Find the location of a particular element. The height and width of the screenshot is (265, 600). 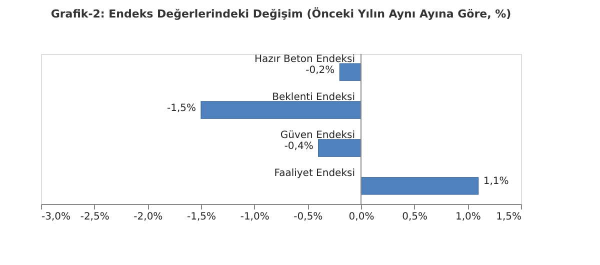

data-label: -0,4% is located at coordinates (299, 146).